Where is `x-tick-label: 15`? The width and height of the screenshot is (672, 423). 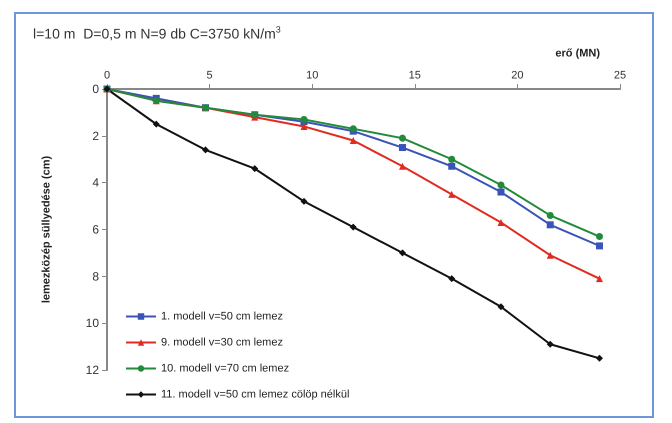
x-tick-label: 15 is located at coordinates (414, 76).